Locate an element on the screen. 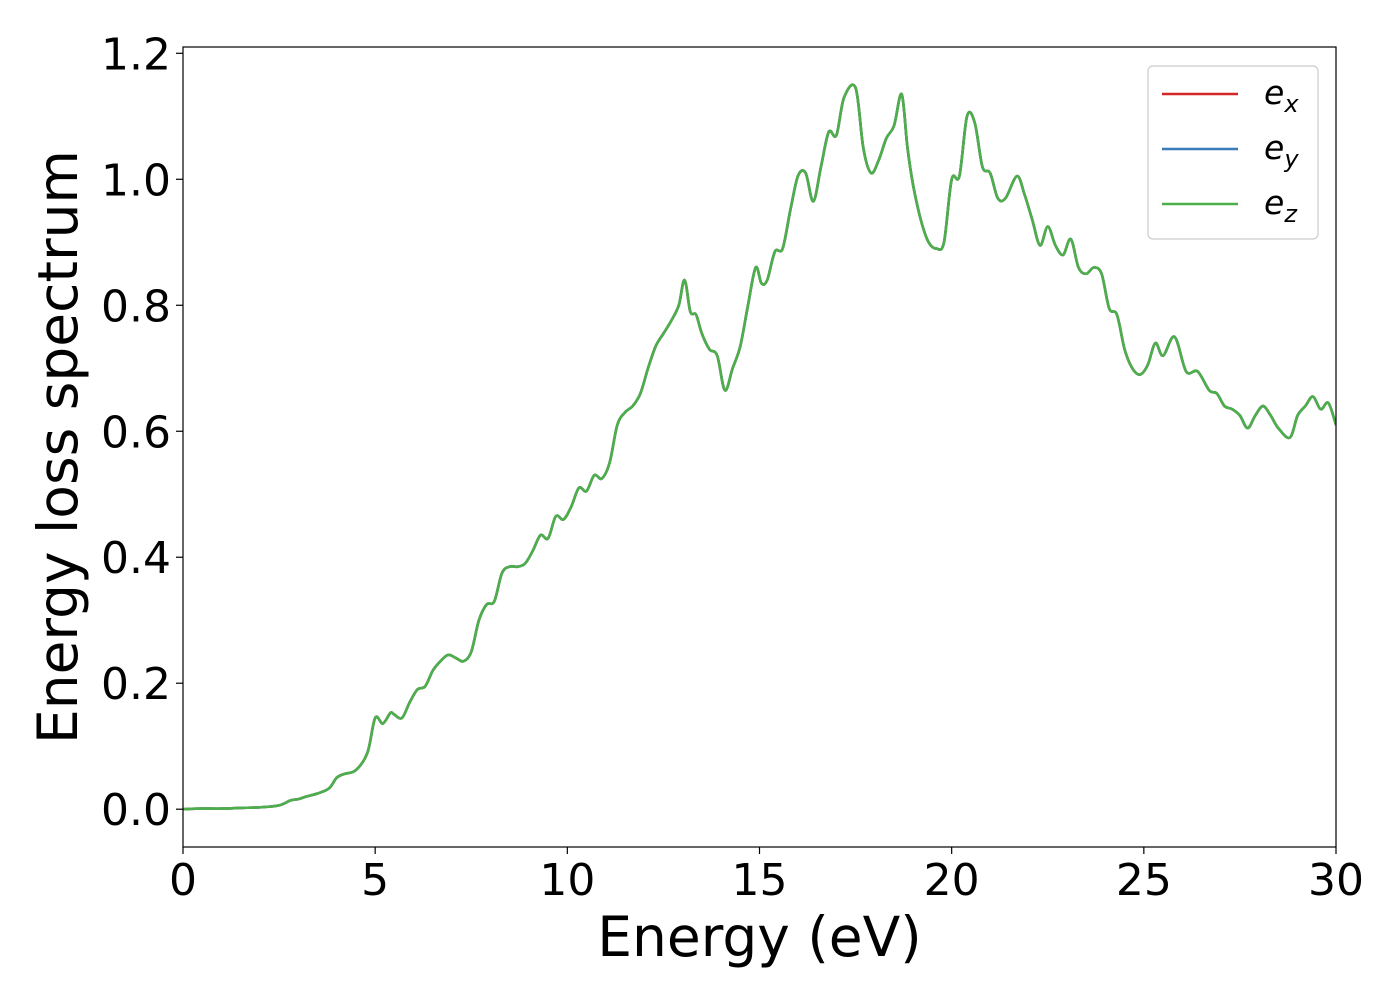 This screenshot has height=1000, width=1400. legend-label-e_x: ex is located at coordinates (1281, 95).